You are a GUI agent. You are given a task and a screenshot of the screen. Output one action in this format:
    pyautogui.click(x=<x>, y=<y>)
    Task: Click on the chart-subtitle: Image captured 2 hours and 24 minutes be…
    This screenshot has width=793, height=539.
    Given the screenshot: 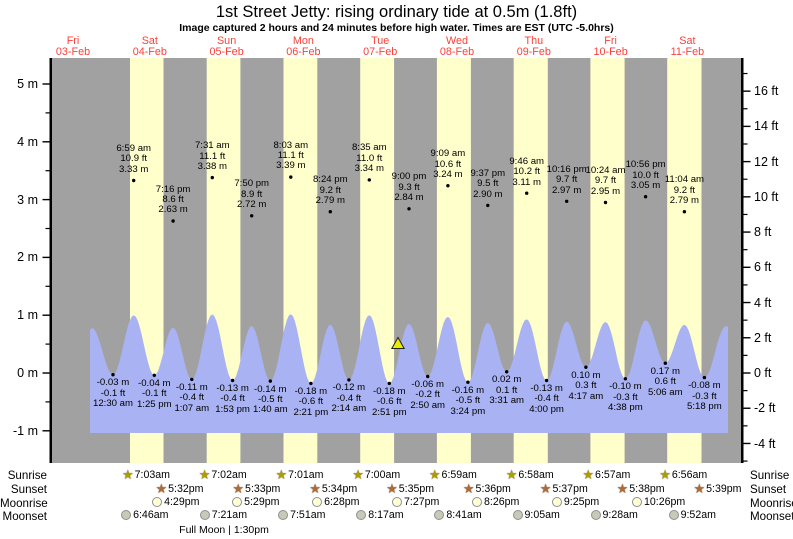 What is the action you would take?
    pyautogui.click(x=396, y=28)
    